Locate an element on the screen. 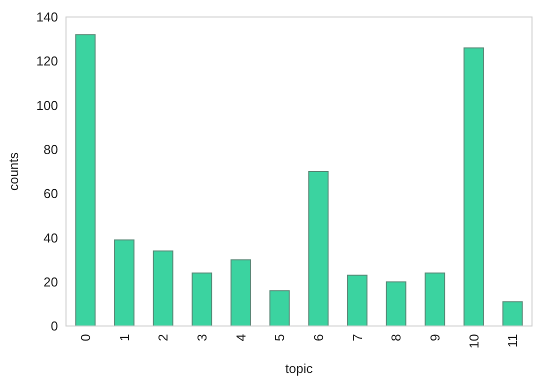  x-tick-label: 8 is located at coordinates (396, 338).